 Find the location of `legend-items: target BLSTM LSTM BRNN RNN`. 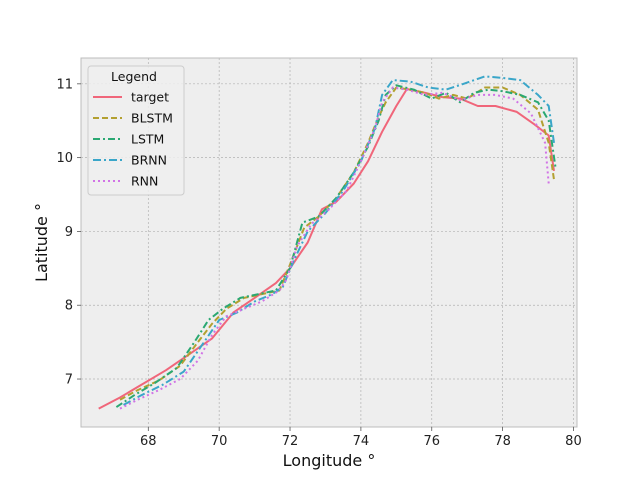

legend-items: target BLSTM LSTM BRNN RNN is located at coordinates (133, 139).